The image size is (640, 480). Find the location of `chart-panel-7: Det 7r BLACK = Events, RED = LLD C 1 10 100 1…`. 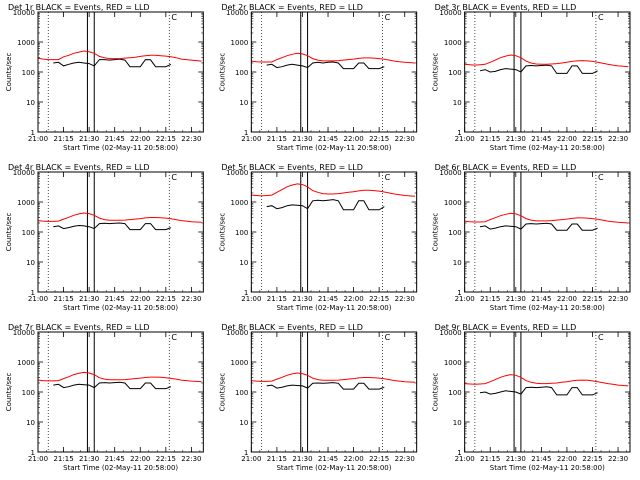

chart-panel-7: Det 7r BLACK = Events, RED = LLD C 1 10 100 1… is located at coordinates (104, 397).